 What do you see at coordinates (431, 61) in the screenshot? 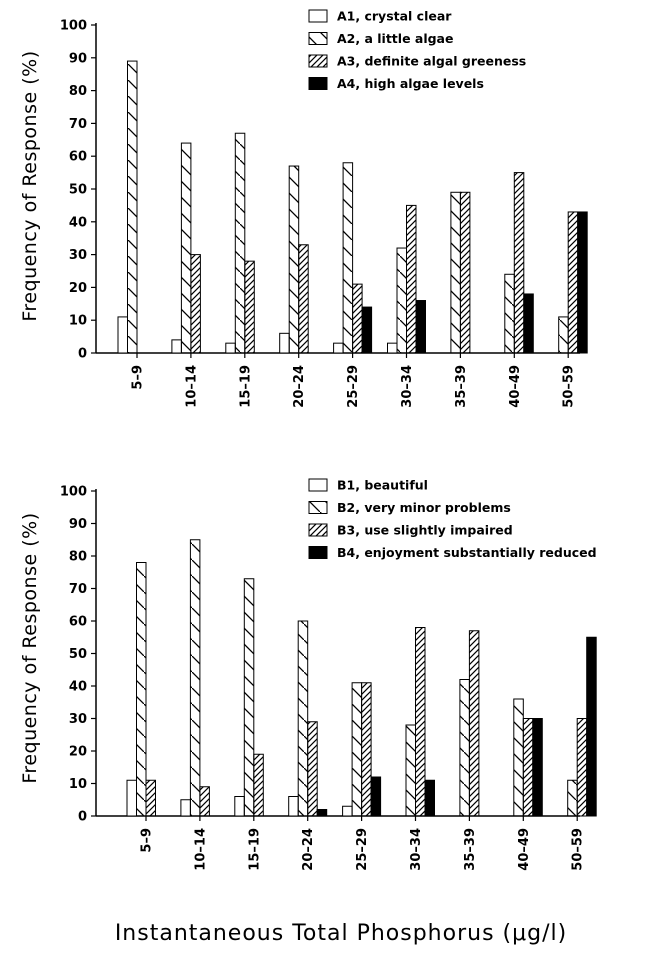
I see `legend-label: A3, definite algal greeness` at bounding box center [431, 61].